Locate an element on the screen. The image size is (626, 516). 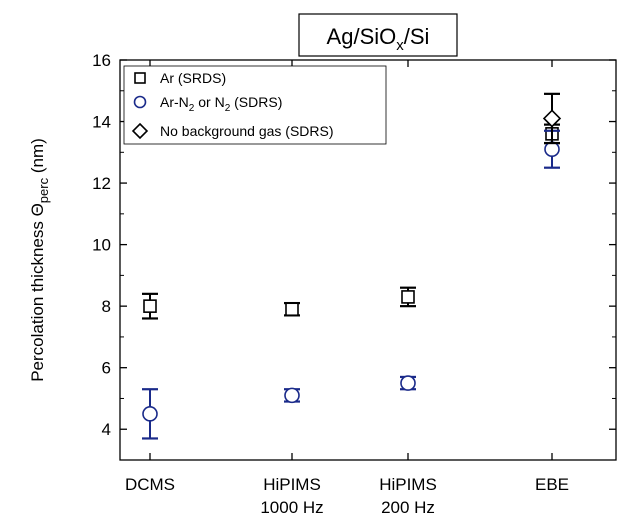
legend-marker-diamond is located at coordinates (140, 131).